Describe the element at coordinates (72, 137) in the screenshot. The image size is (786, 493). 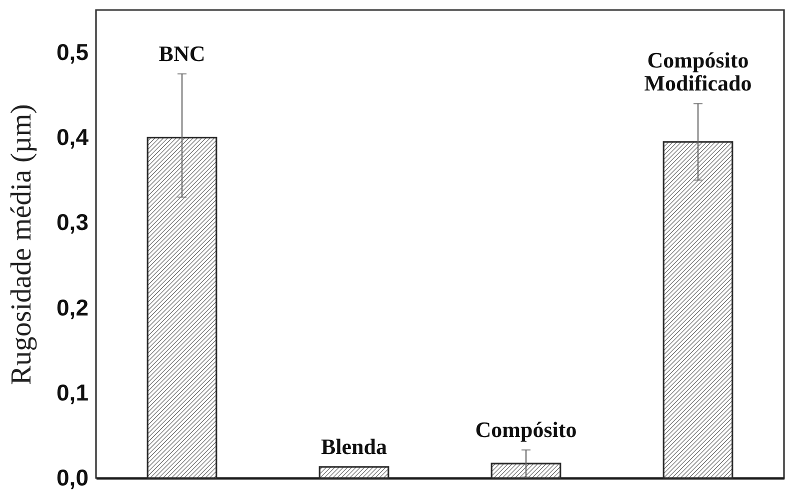
I see `y-tick-label: 0,4` at that location.